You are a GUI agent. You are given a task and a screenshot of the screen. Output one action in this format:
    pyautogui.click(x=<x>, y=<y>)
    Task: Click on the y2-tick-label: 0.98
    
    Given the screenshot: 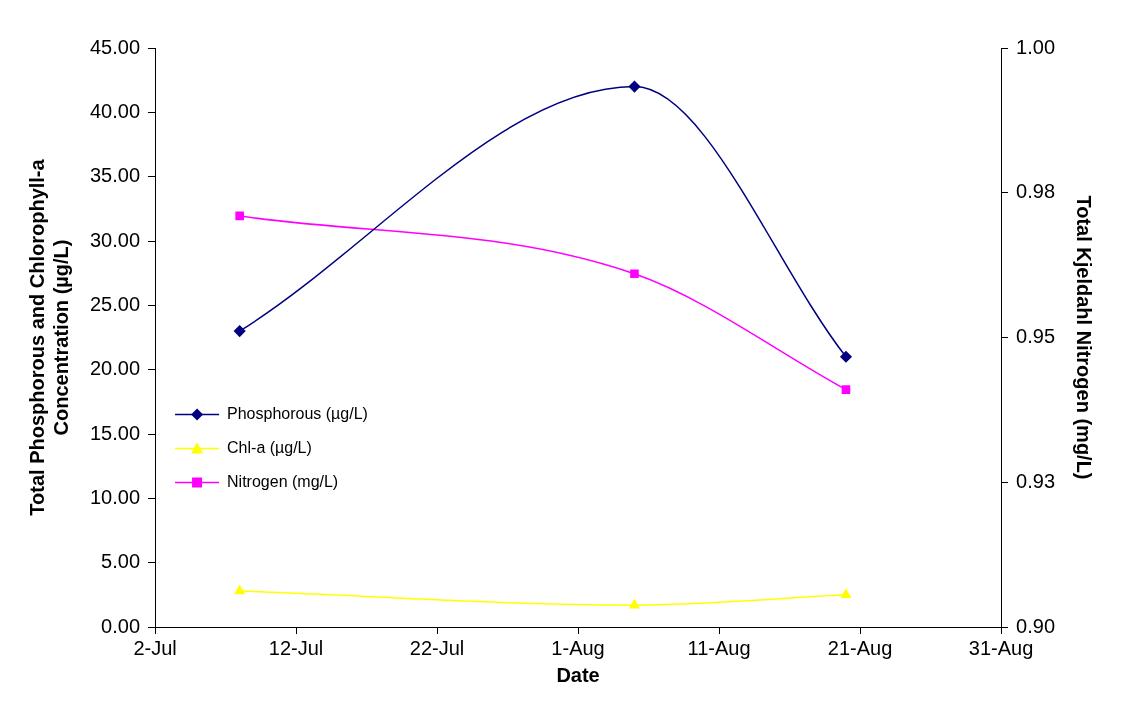 What is the action you would take?
    pyautogui.click(x=1036, y=191)
    